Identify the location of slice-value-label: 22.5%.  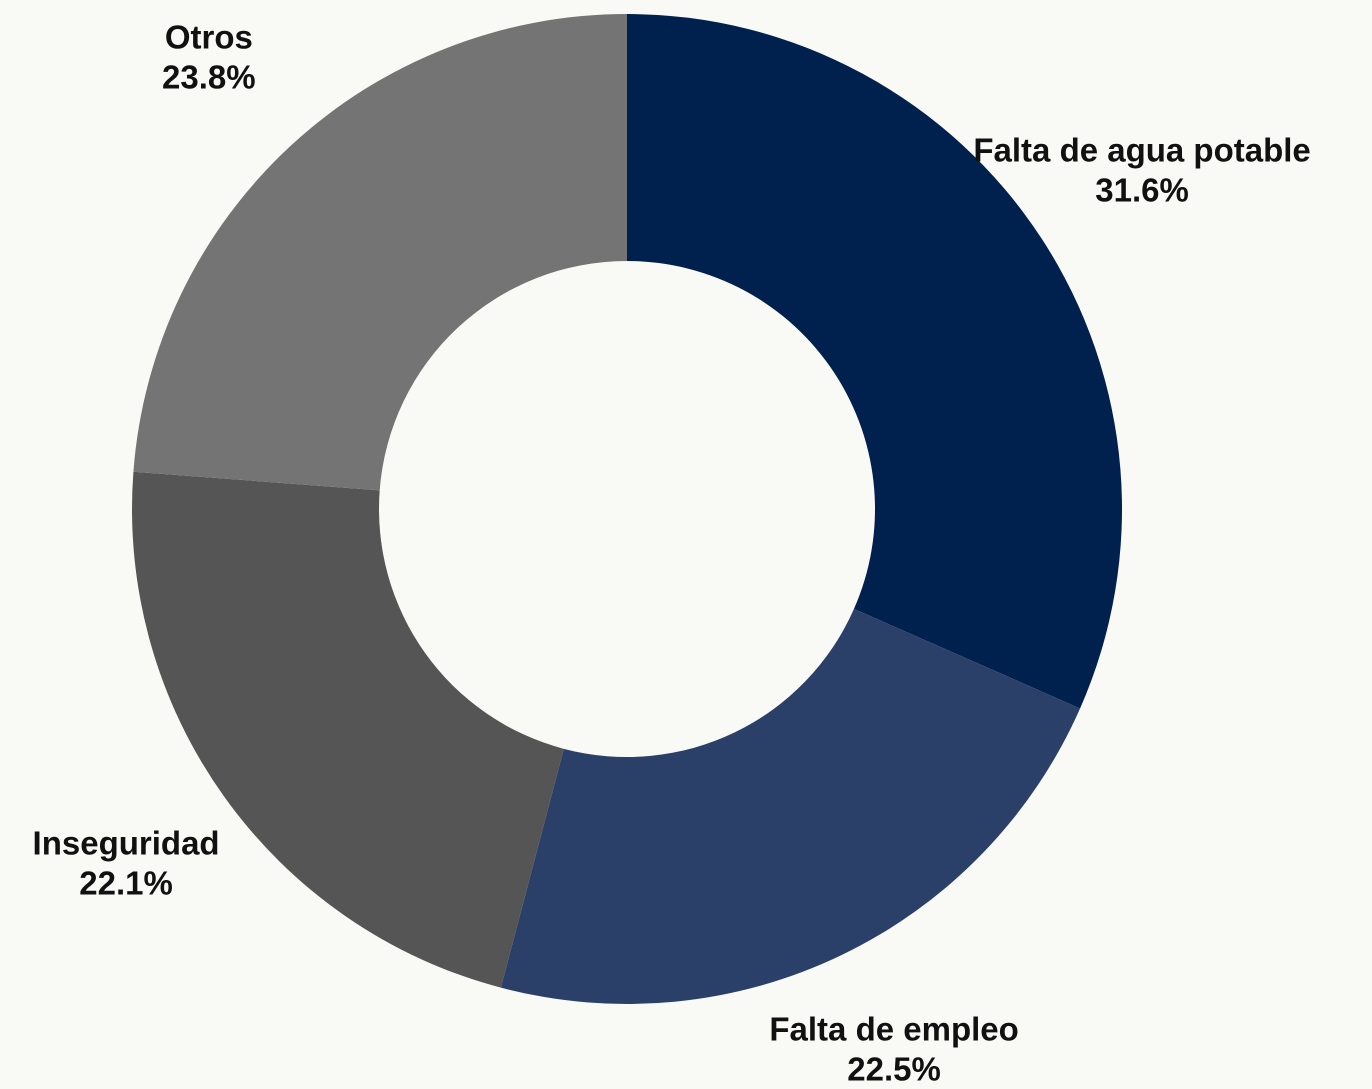
(894, 1069).